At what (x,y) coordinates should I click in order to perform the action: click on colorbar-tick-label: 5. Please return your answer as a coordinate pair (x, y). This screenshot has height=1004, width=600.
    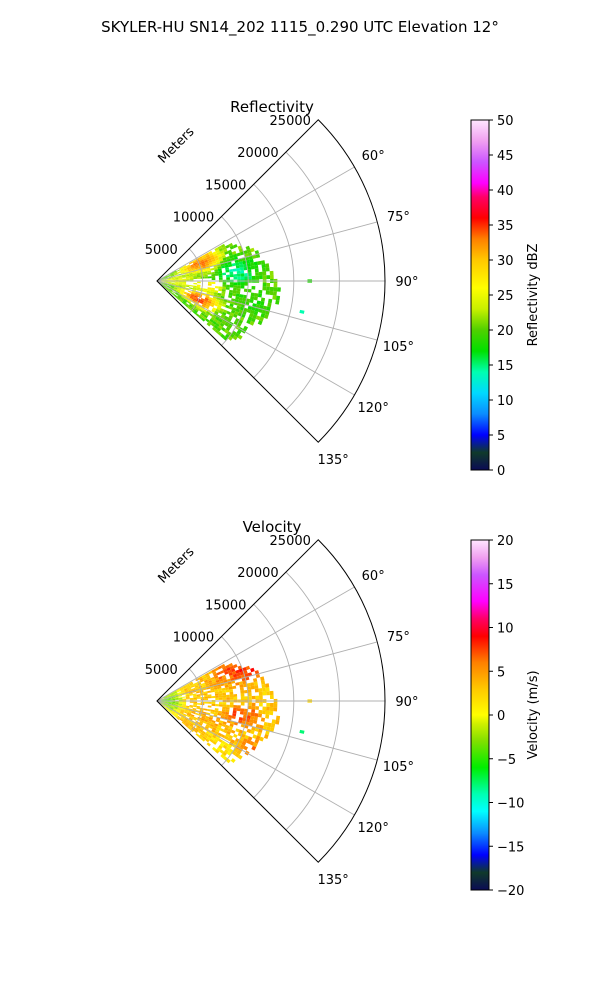
    Looking at the image, I should click on (501, 672).